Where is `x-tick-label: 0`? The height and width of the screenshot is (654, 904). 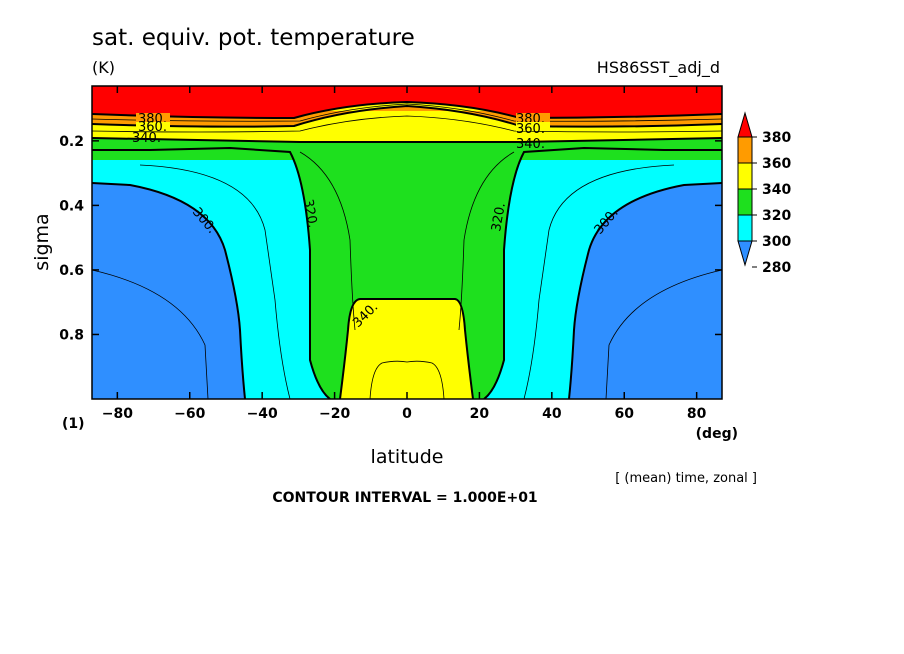
x-tick-label: 0 is located at coordinates (407, 414).